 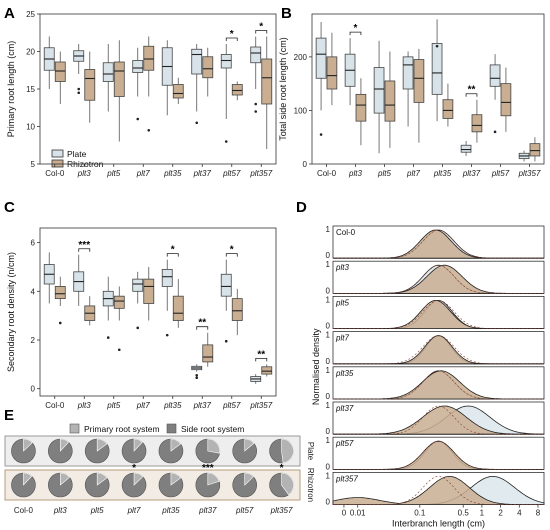 I want to click on pie-genotype-label: plt5, so click(x=97, y=510).